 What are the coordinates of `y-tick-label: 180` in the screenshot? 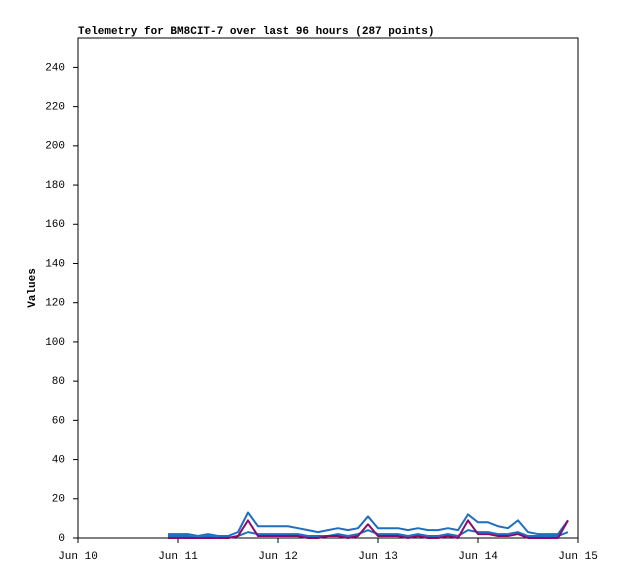 It's located at (55, 186).